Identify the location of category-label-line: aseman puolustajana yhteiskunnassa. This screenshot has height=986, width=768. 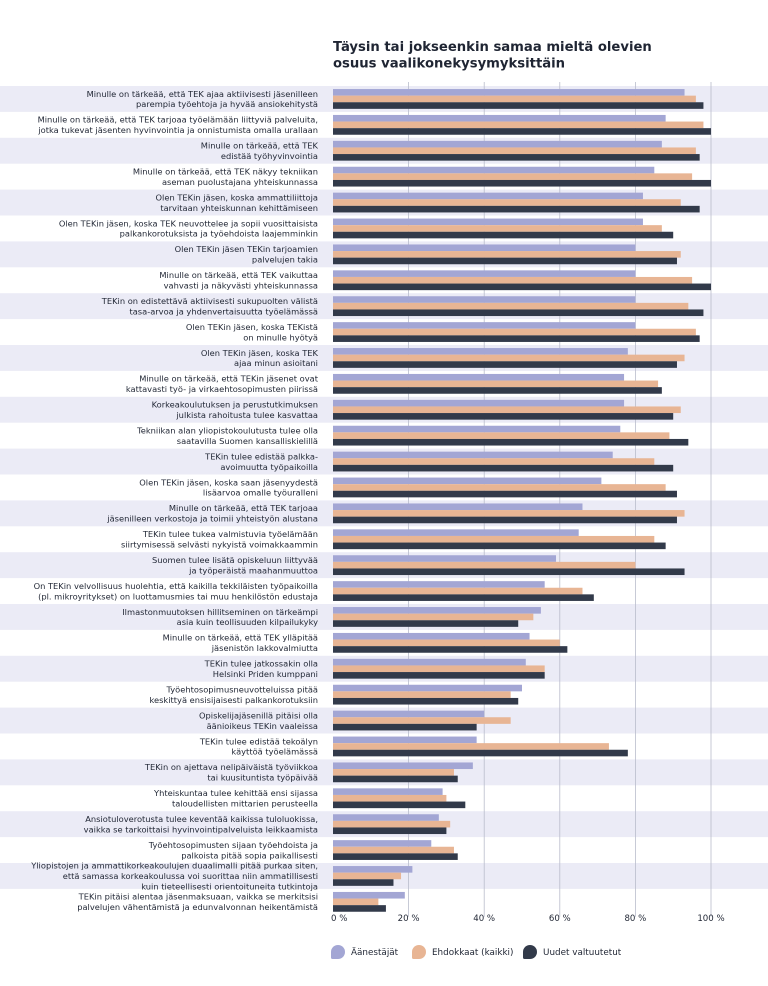
(240, 182).